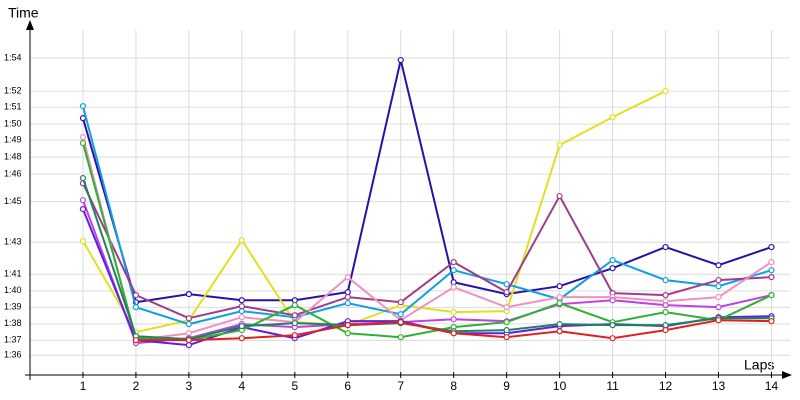 The width and height of the screenshot is (800, 400). Describe the element at coordinates (23, 13) in the screenshot. I see `y-axis-label: Time` at that location.